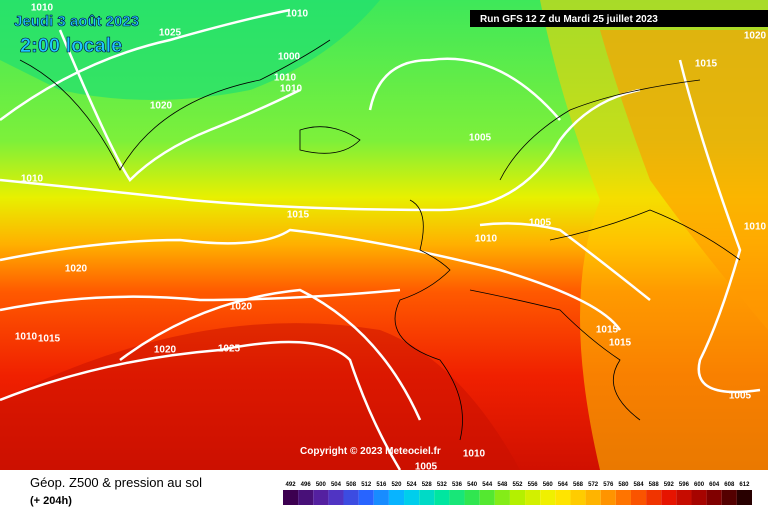  Describe the element at coordinates (533, 485) in the screenshot. I see `scale-label: 556` at that location.